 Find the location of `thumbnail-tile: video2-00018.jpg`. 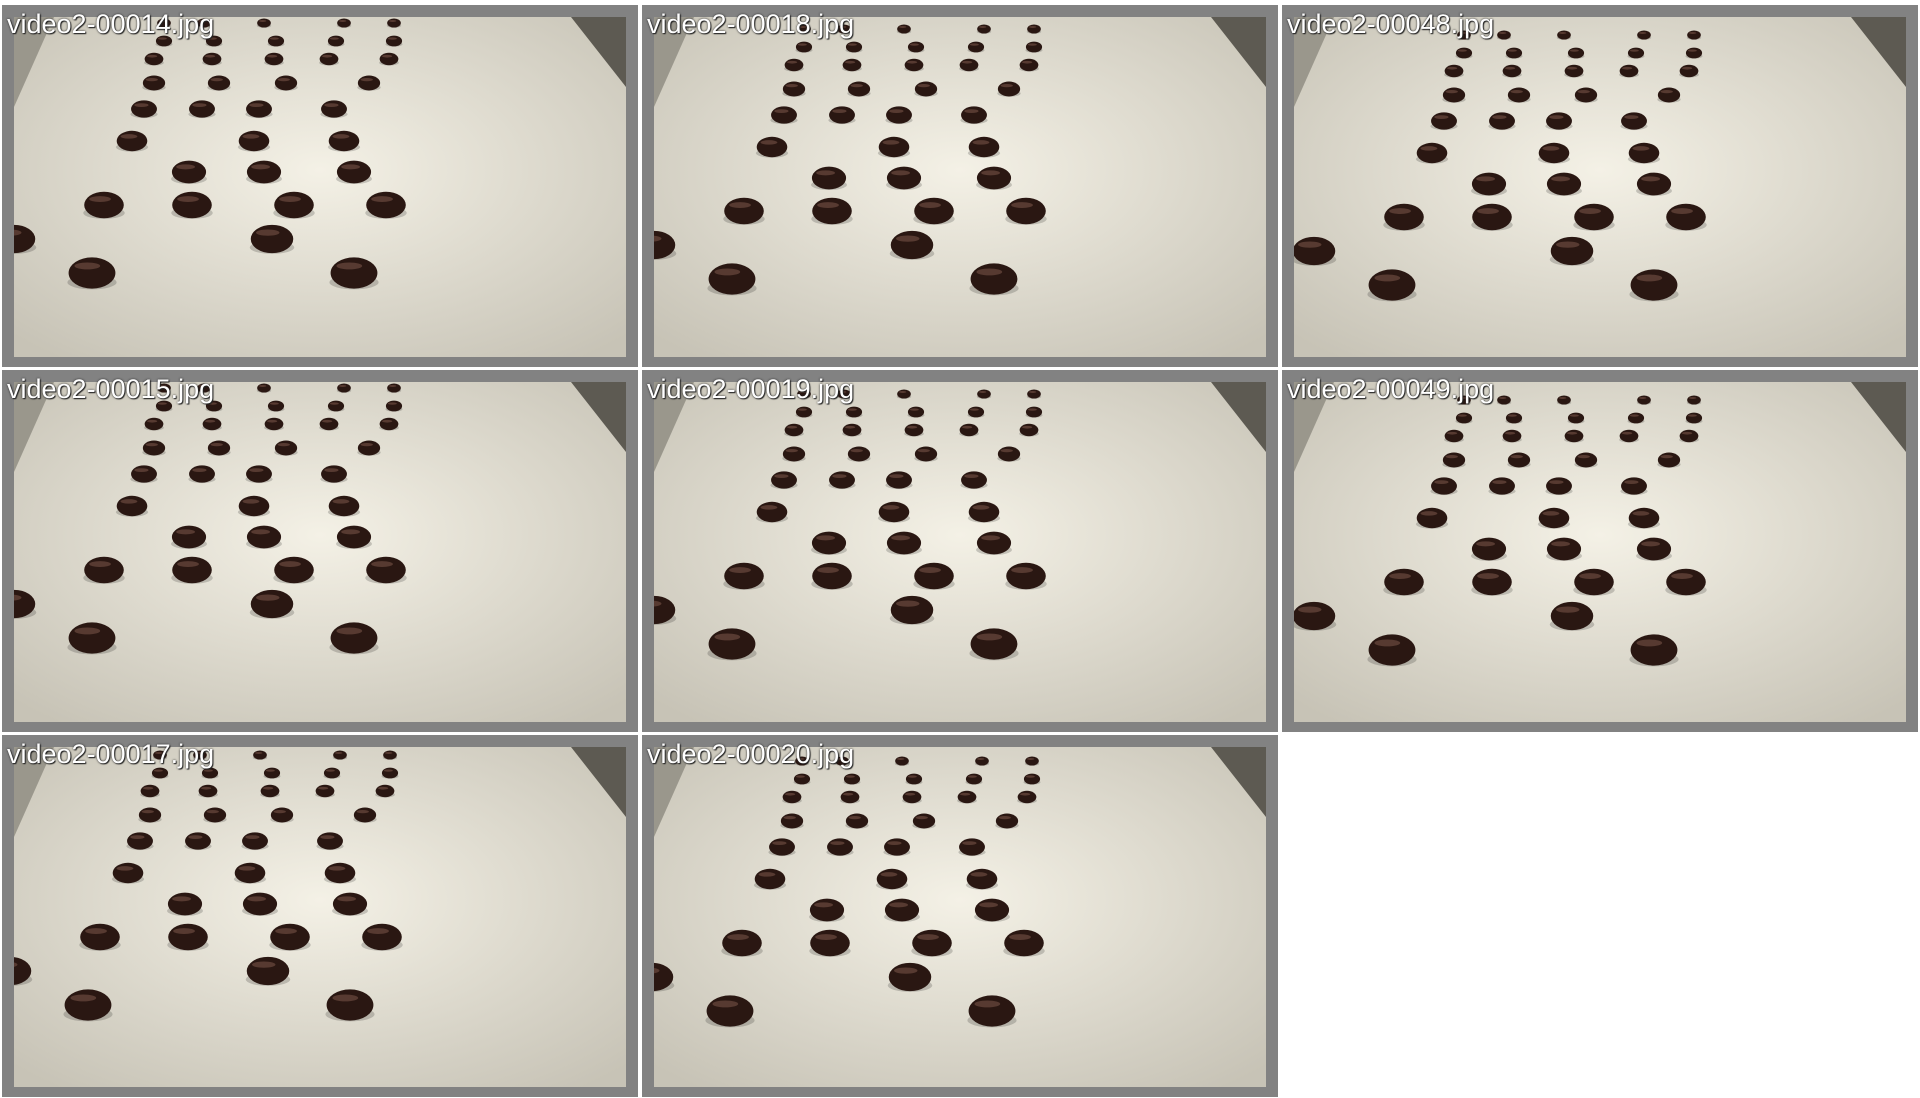

thumbnail-tile: video2-00018.jpg is located at coordinates (960, 186).